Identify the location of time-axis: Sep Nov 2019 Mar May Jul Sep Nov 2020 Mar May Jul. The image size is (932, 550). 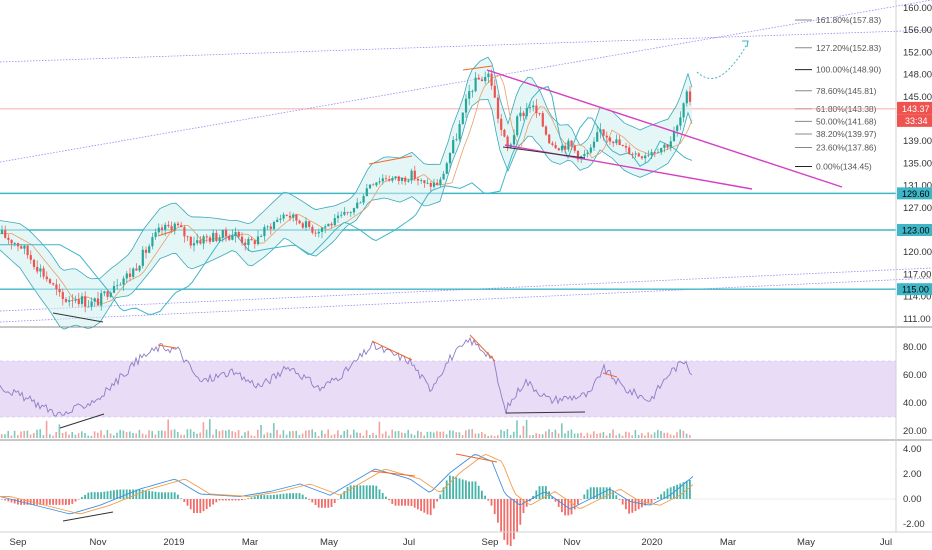
(451, 542).